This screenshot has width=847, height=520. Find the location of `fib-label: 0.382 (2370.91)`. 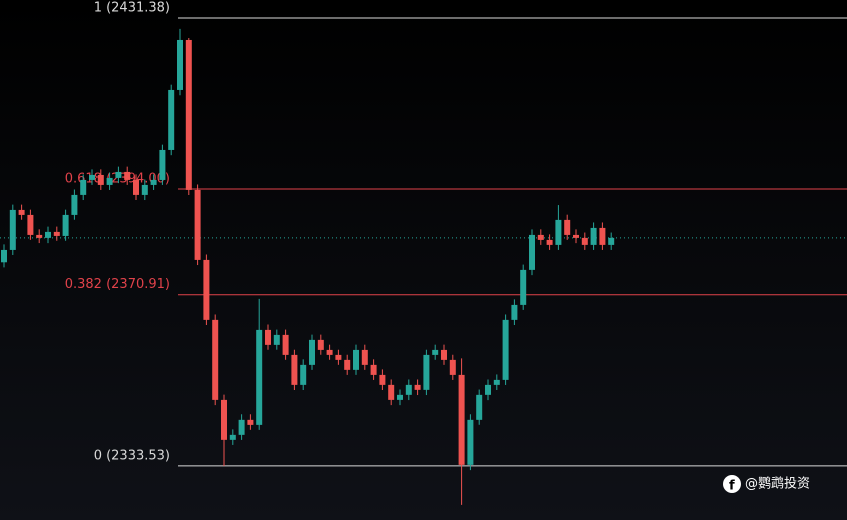

fib-label: 0.382 (2370.91) is located at coordinates (117, 284).